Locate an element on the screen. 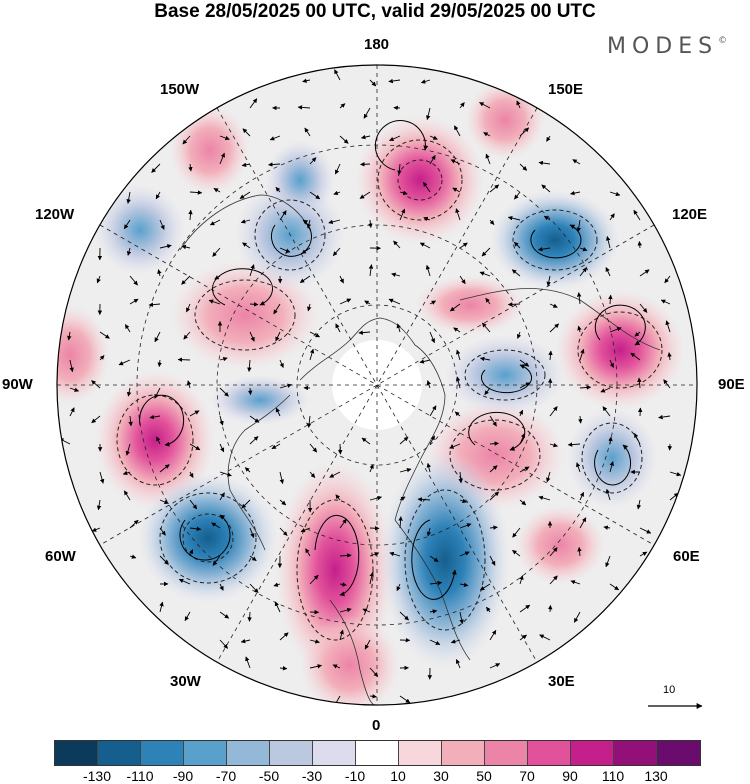 This screenshot has height=784, width=750. lon-label-150w: 150W is located at coordinates (179, 89).